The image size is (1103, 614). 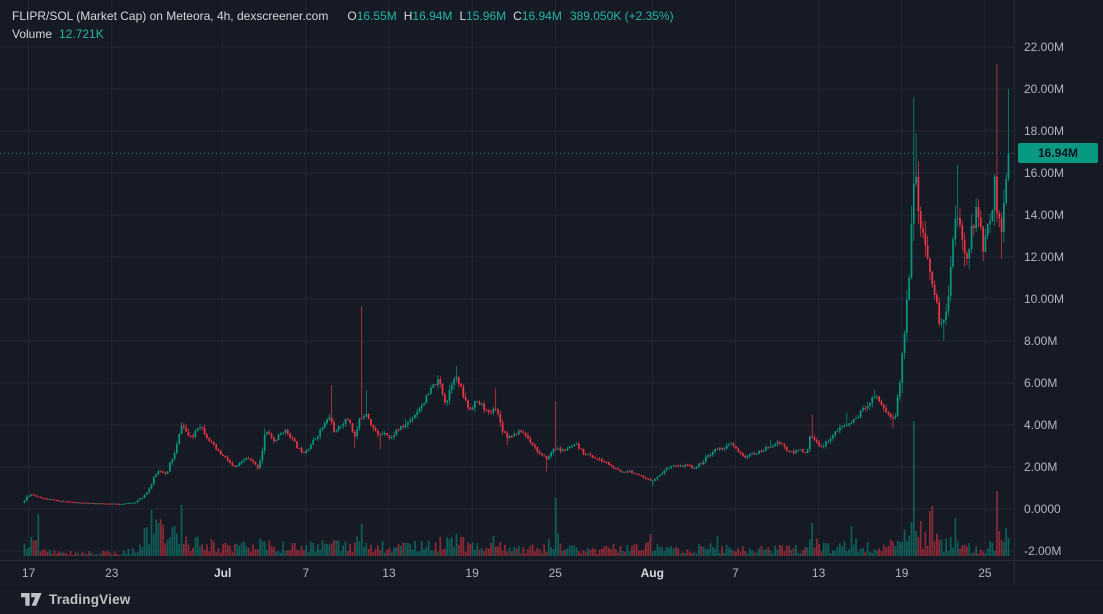 I want to click on tradingview-brand: TradingView, so click(x=90, y=599).